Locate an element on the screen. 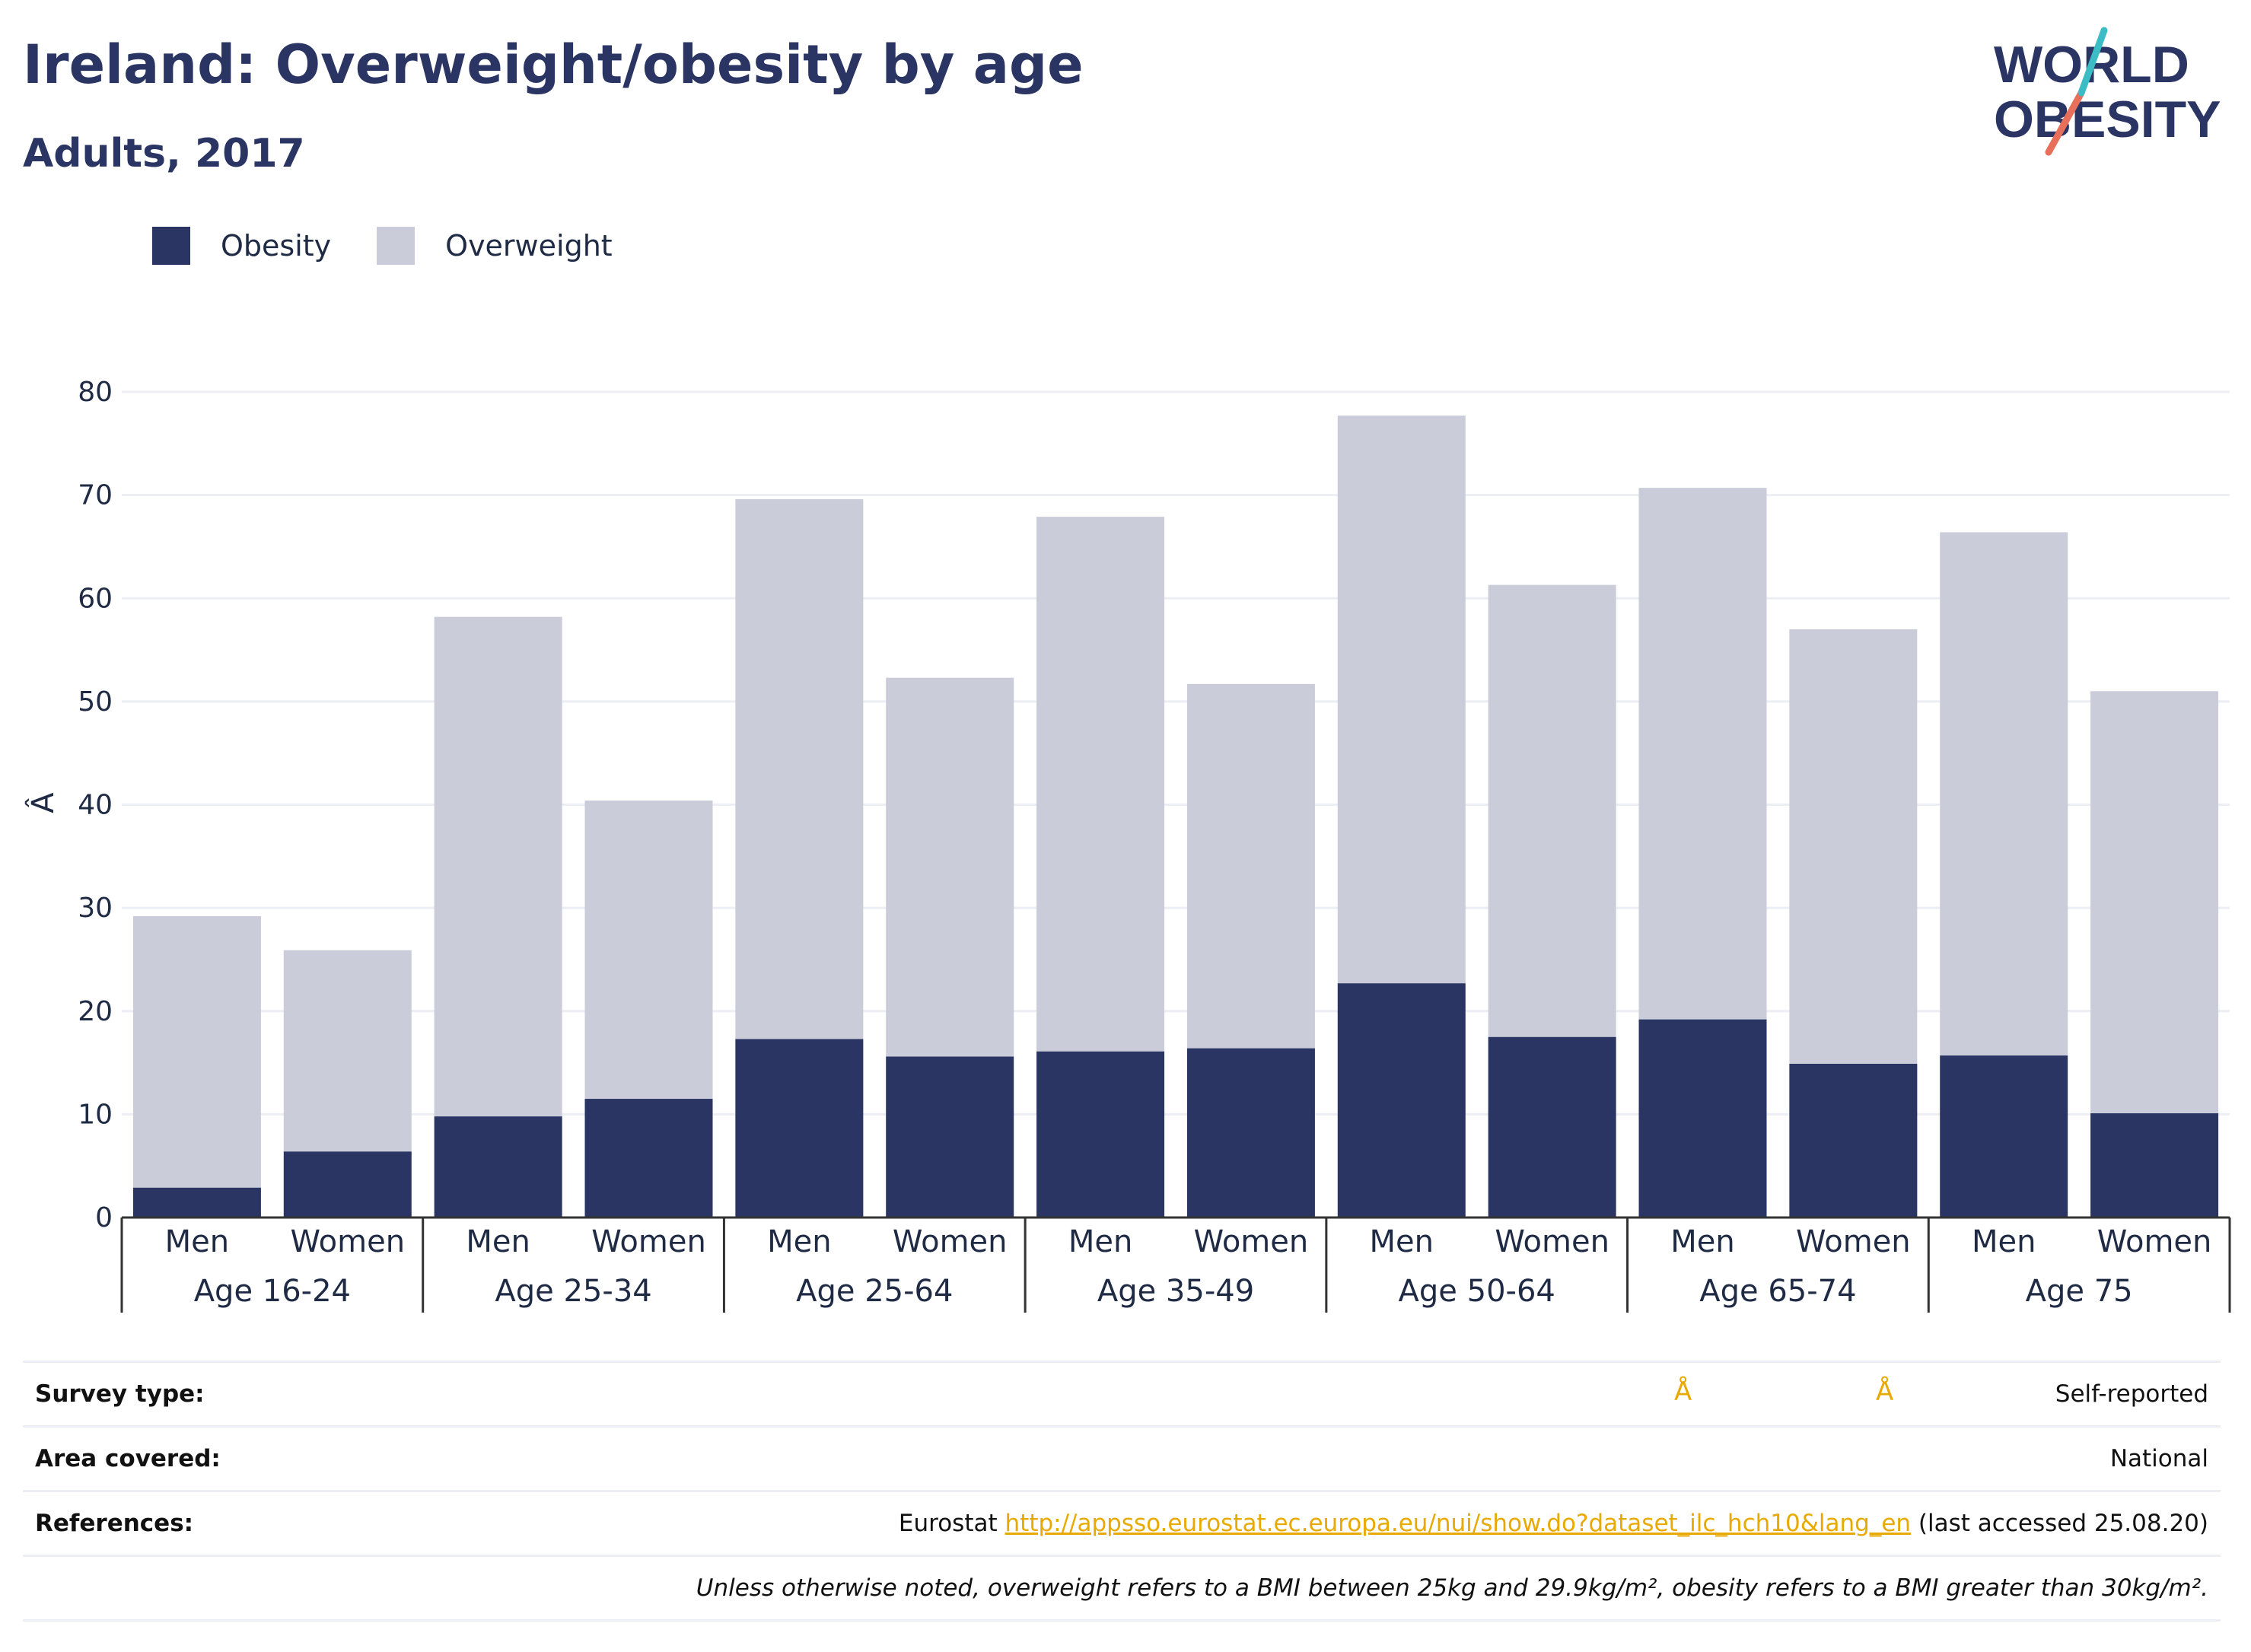 This screenshot has height=1652, width=2251. footer-row-area: Area covered: National is located at coordinates (1122, 1457).